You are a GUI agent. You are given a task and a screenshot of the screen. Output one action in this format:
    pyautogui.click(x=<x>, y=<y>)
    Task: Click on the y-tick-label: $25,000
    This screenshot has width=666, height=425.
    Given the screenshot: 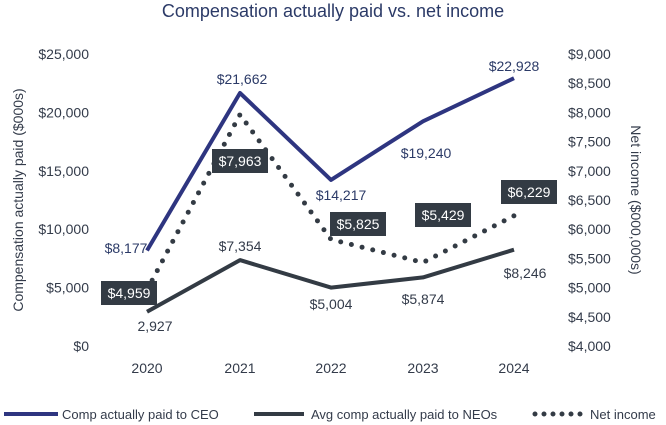 What is the action you would take?
    pyautogui.click(x=63, y=54)
    